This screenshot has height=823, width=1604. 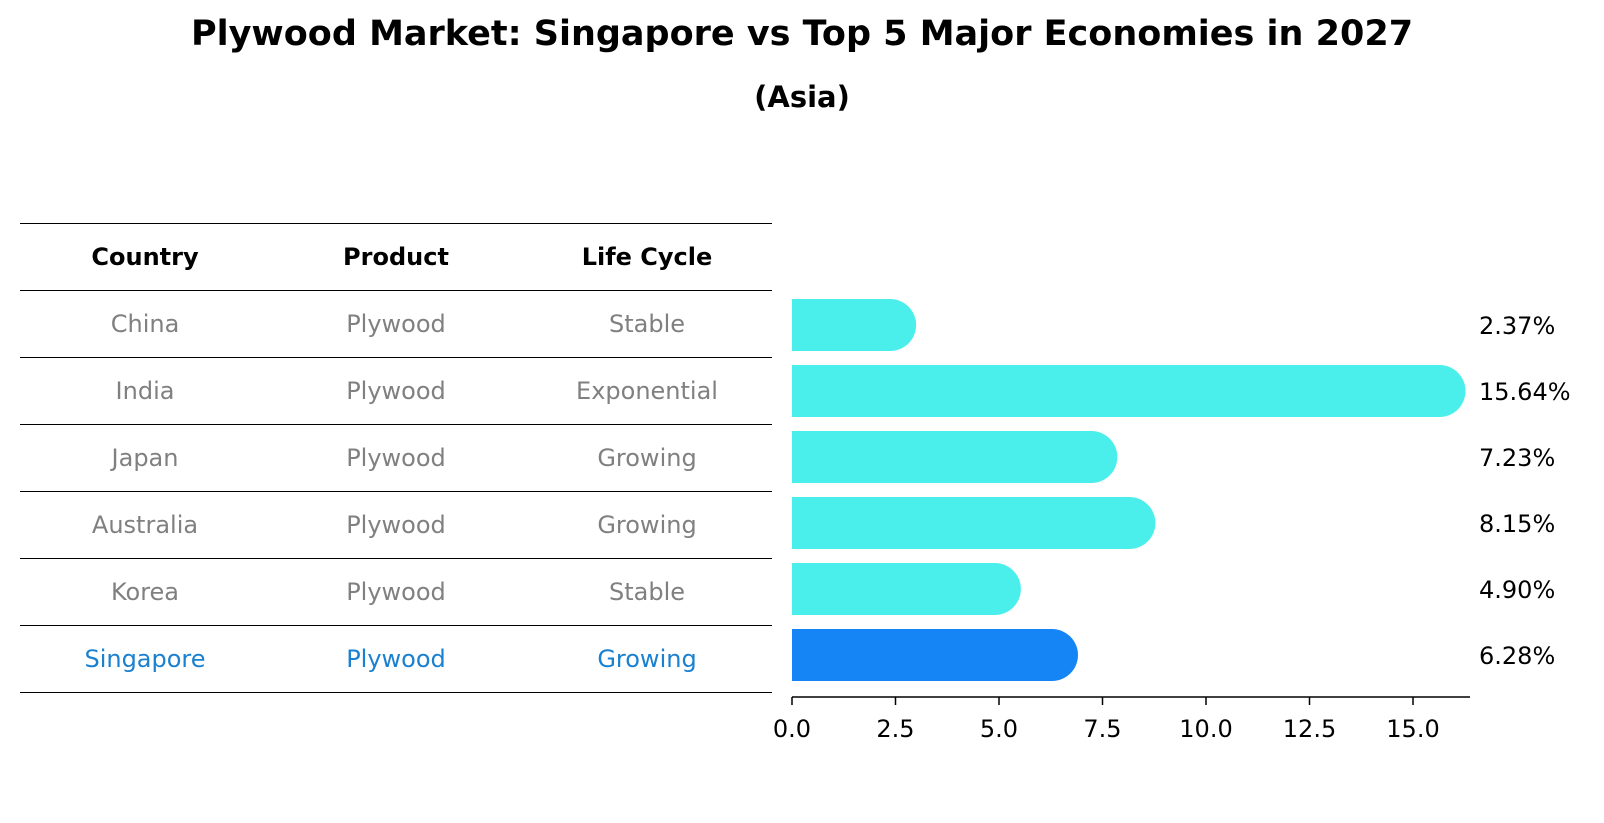 What do you see at coordinates (145, 525) in the screenshot?
I see `cell-country: Australia` at bounding box center [145, 525].